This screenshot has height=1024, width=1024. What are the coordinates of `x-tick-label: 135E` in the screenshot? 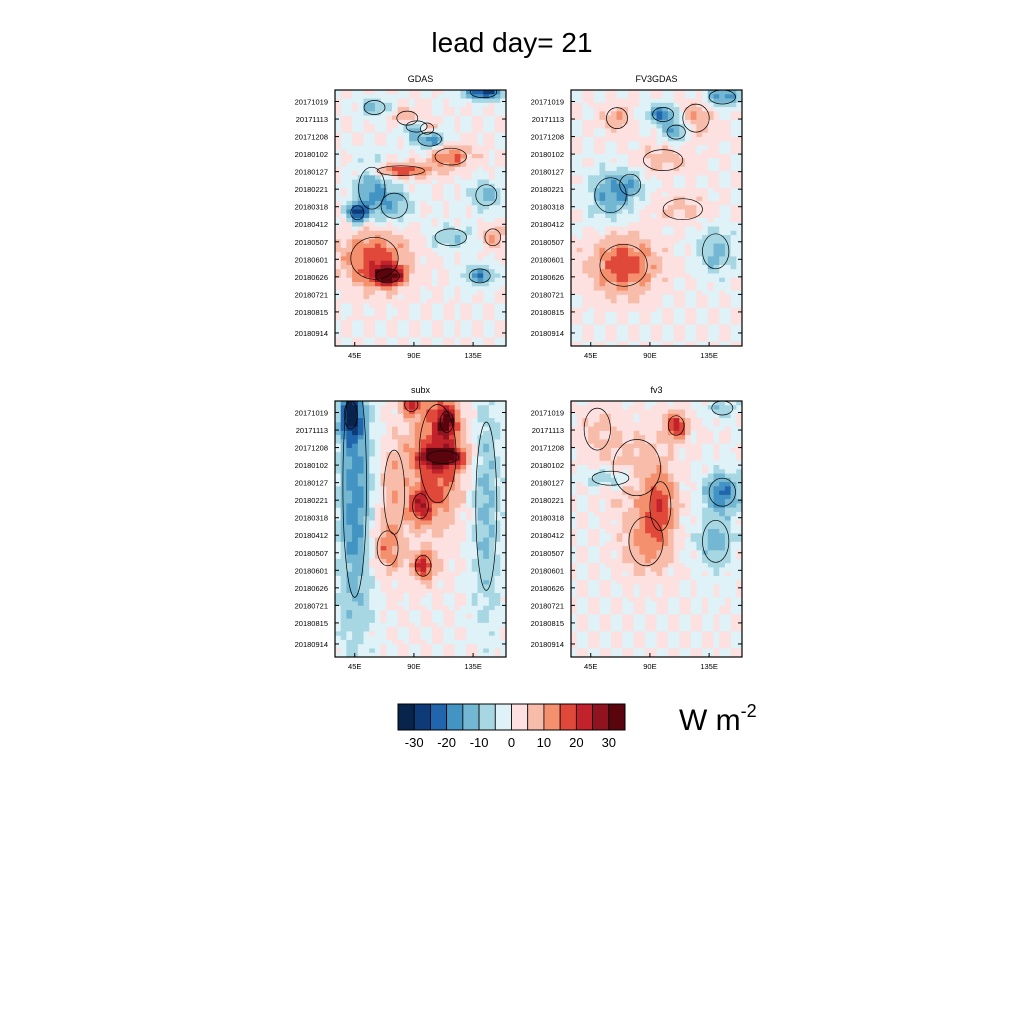 It's located at (473, 355).